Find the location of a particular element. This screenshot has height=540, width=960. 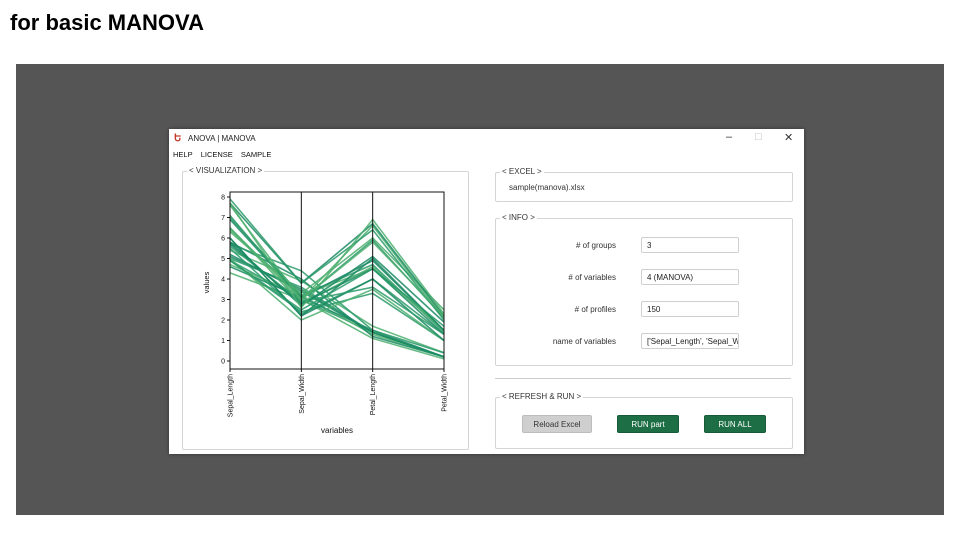

groups-label: # of groups is located at coordinates (595, 245).